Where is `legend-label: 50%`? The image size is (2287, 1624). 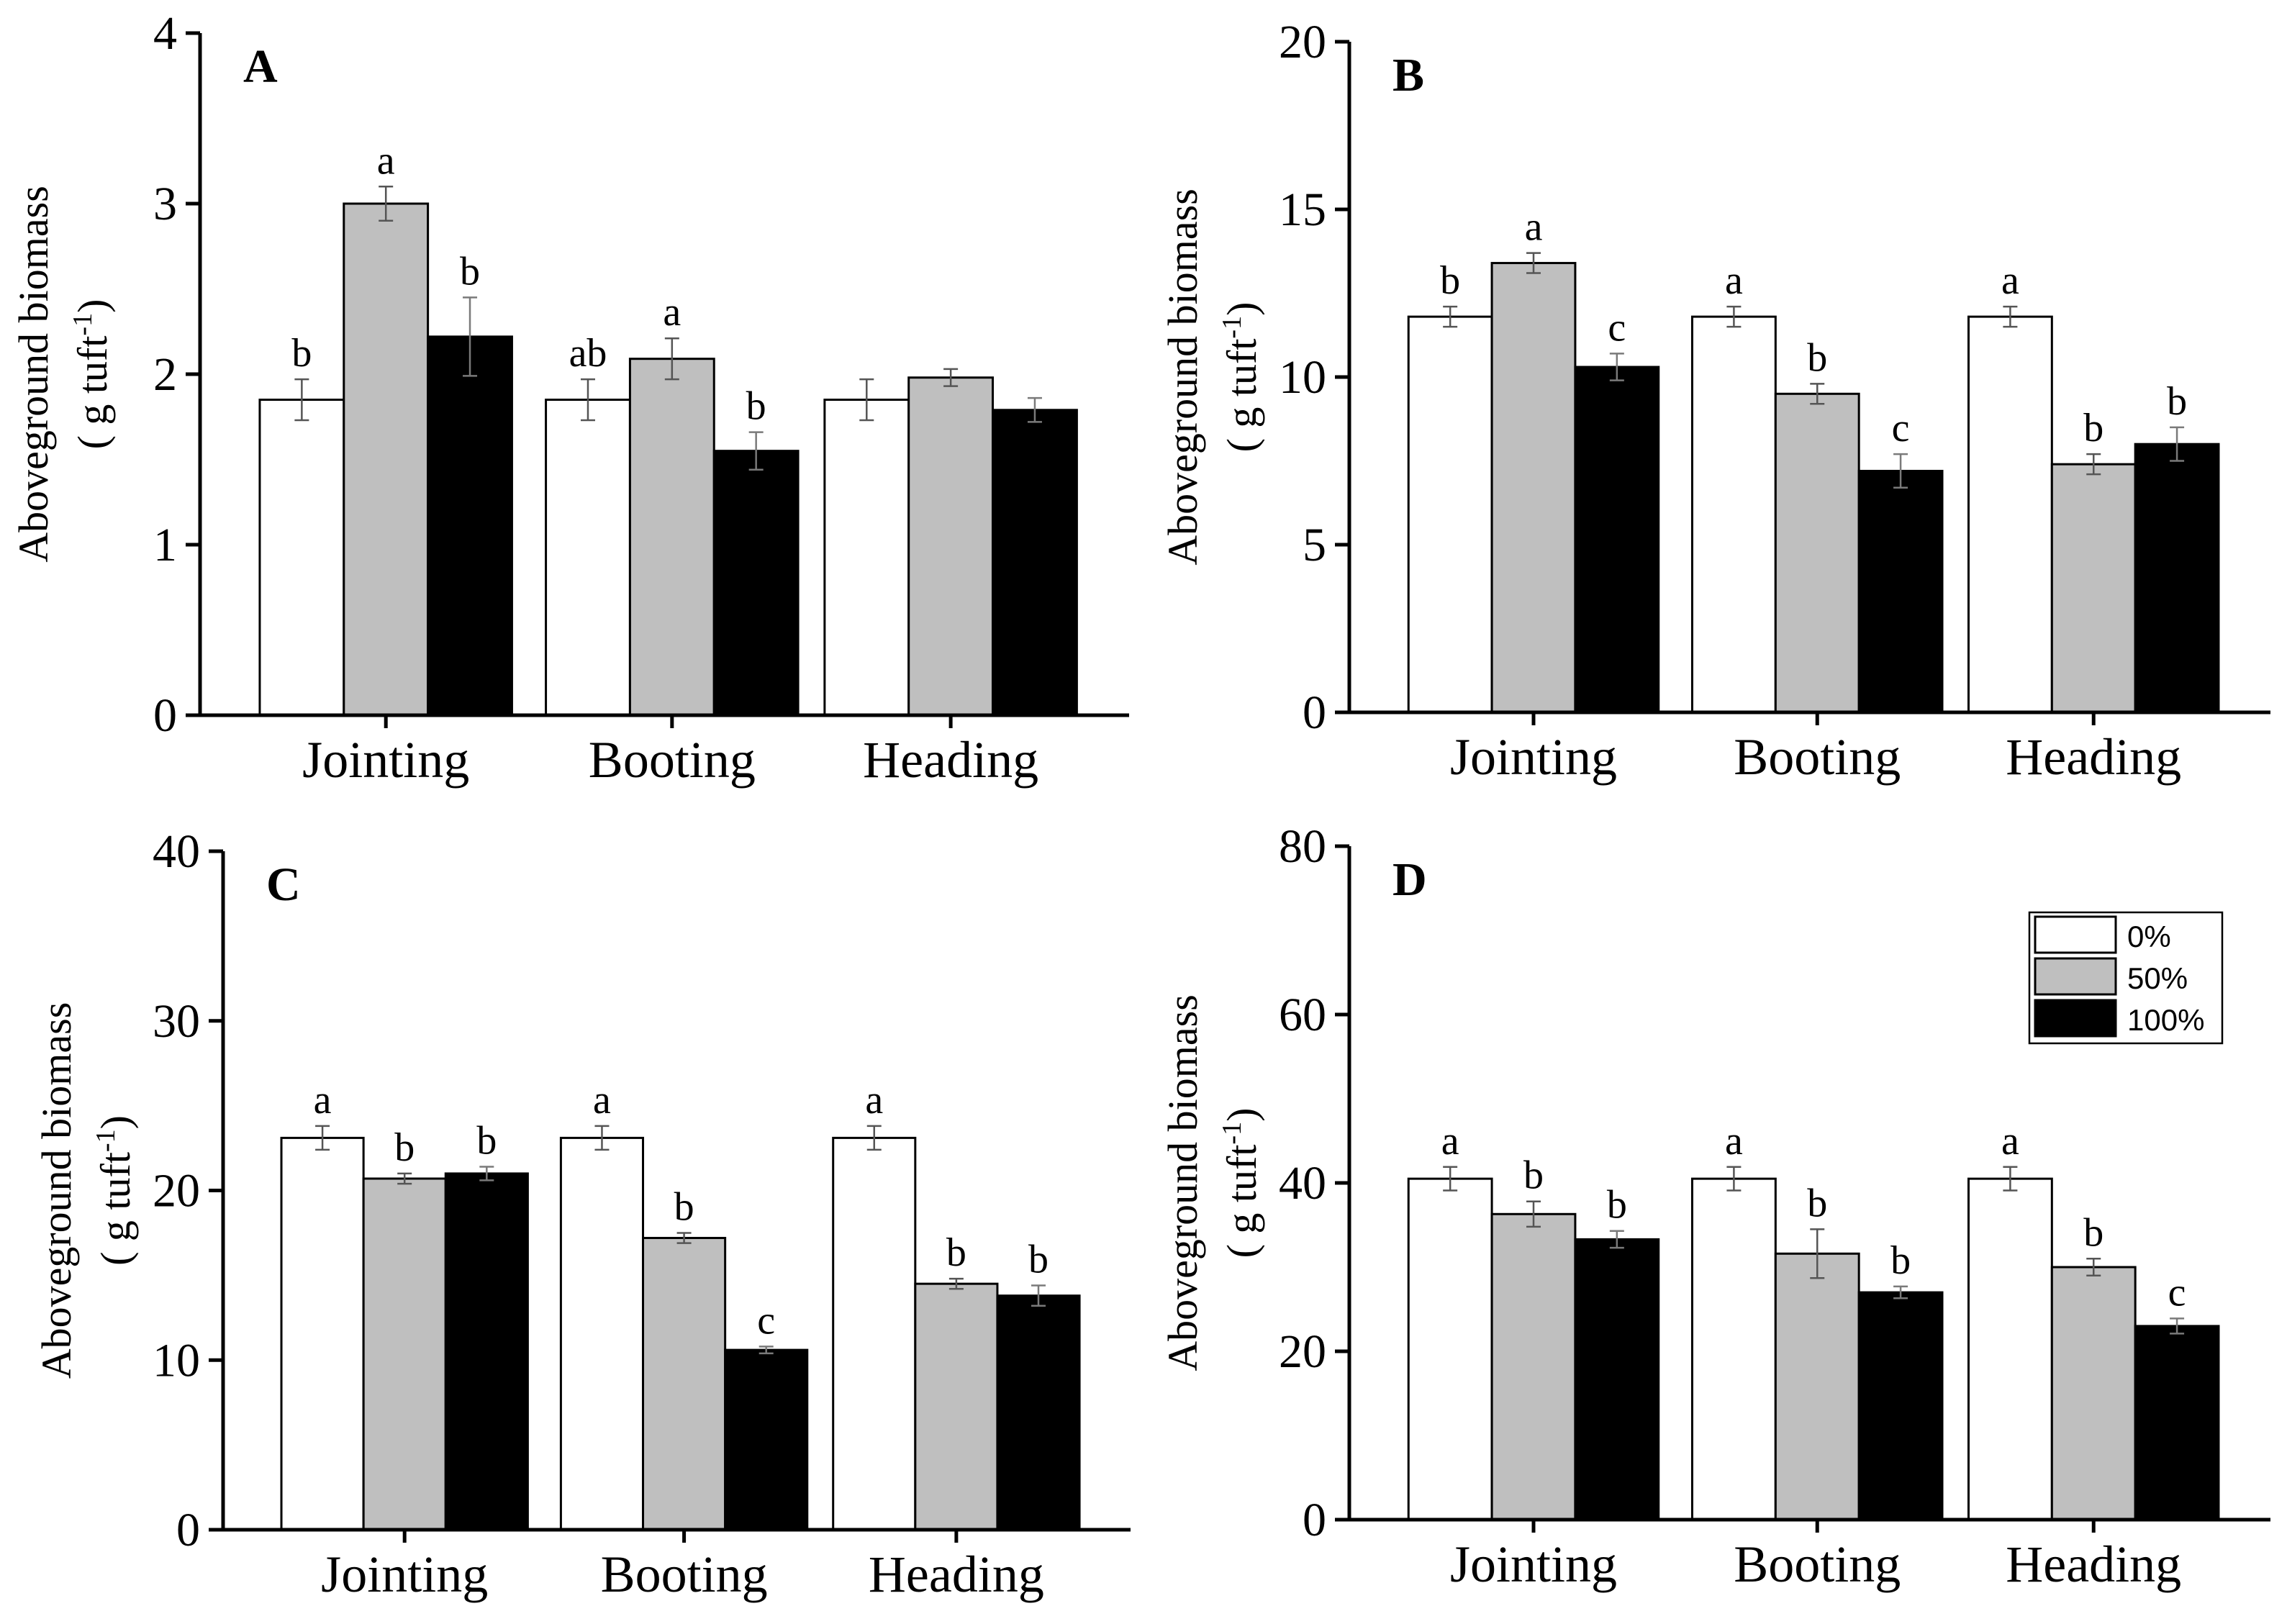
legend-label: 50% is located at coordinates (2157, 978).